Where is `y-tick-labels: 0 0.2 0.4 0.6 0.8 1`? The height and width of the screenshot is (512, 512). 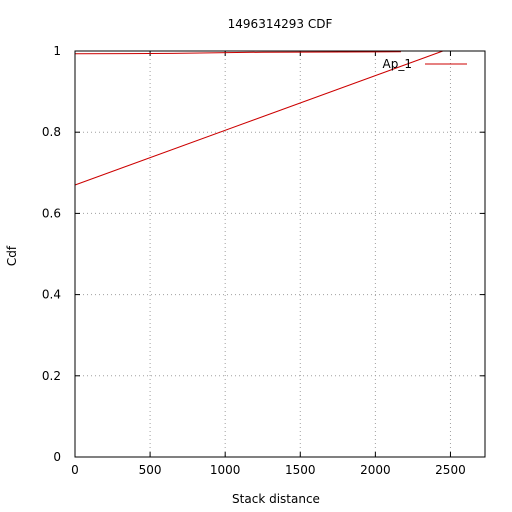 y-tick-labels: 0 0.2 0.4 0.6 0.8 1 is located at coordinates (51, 254).